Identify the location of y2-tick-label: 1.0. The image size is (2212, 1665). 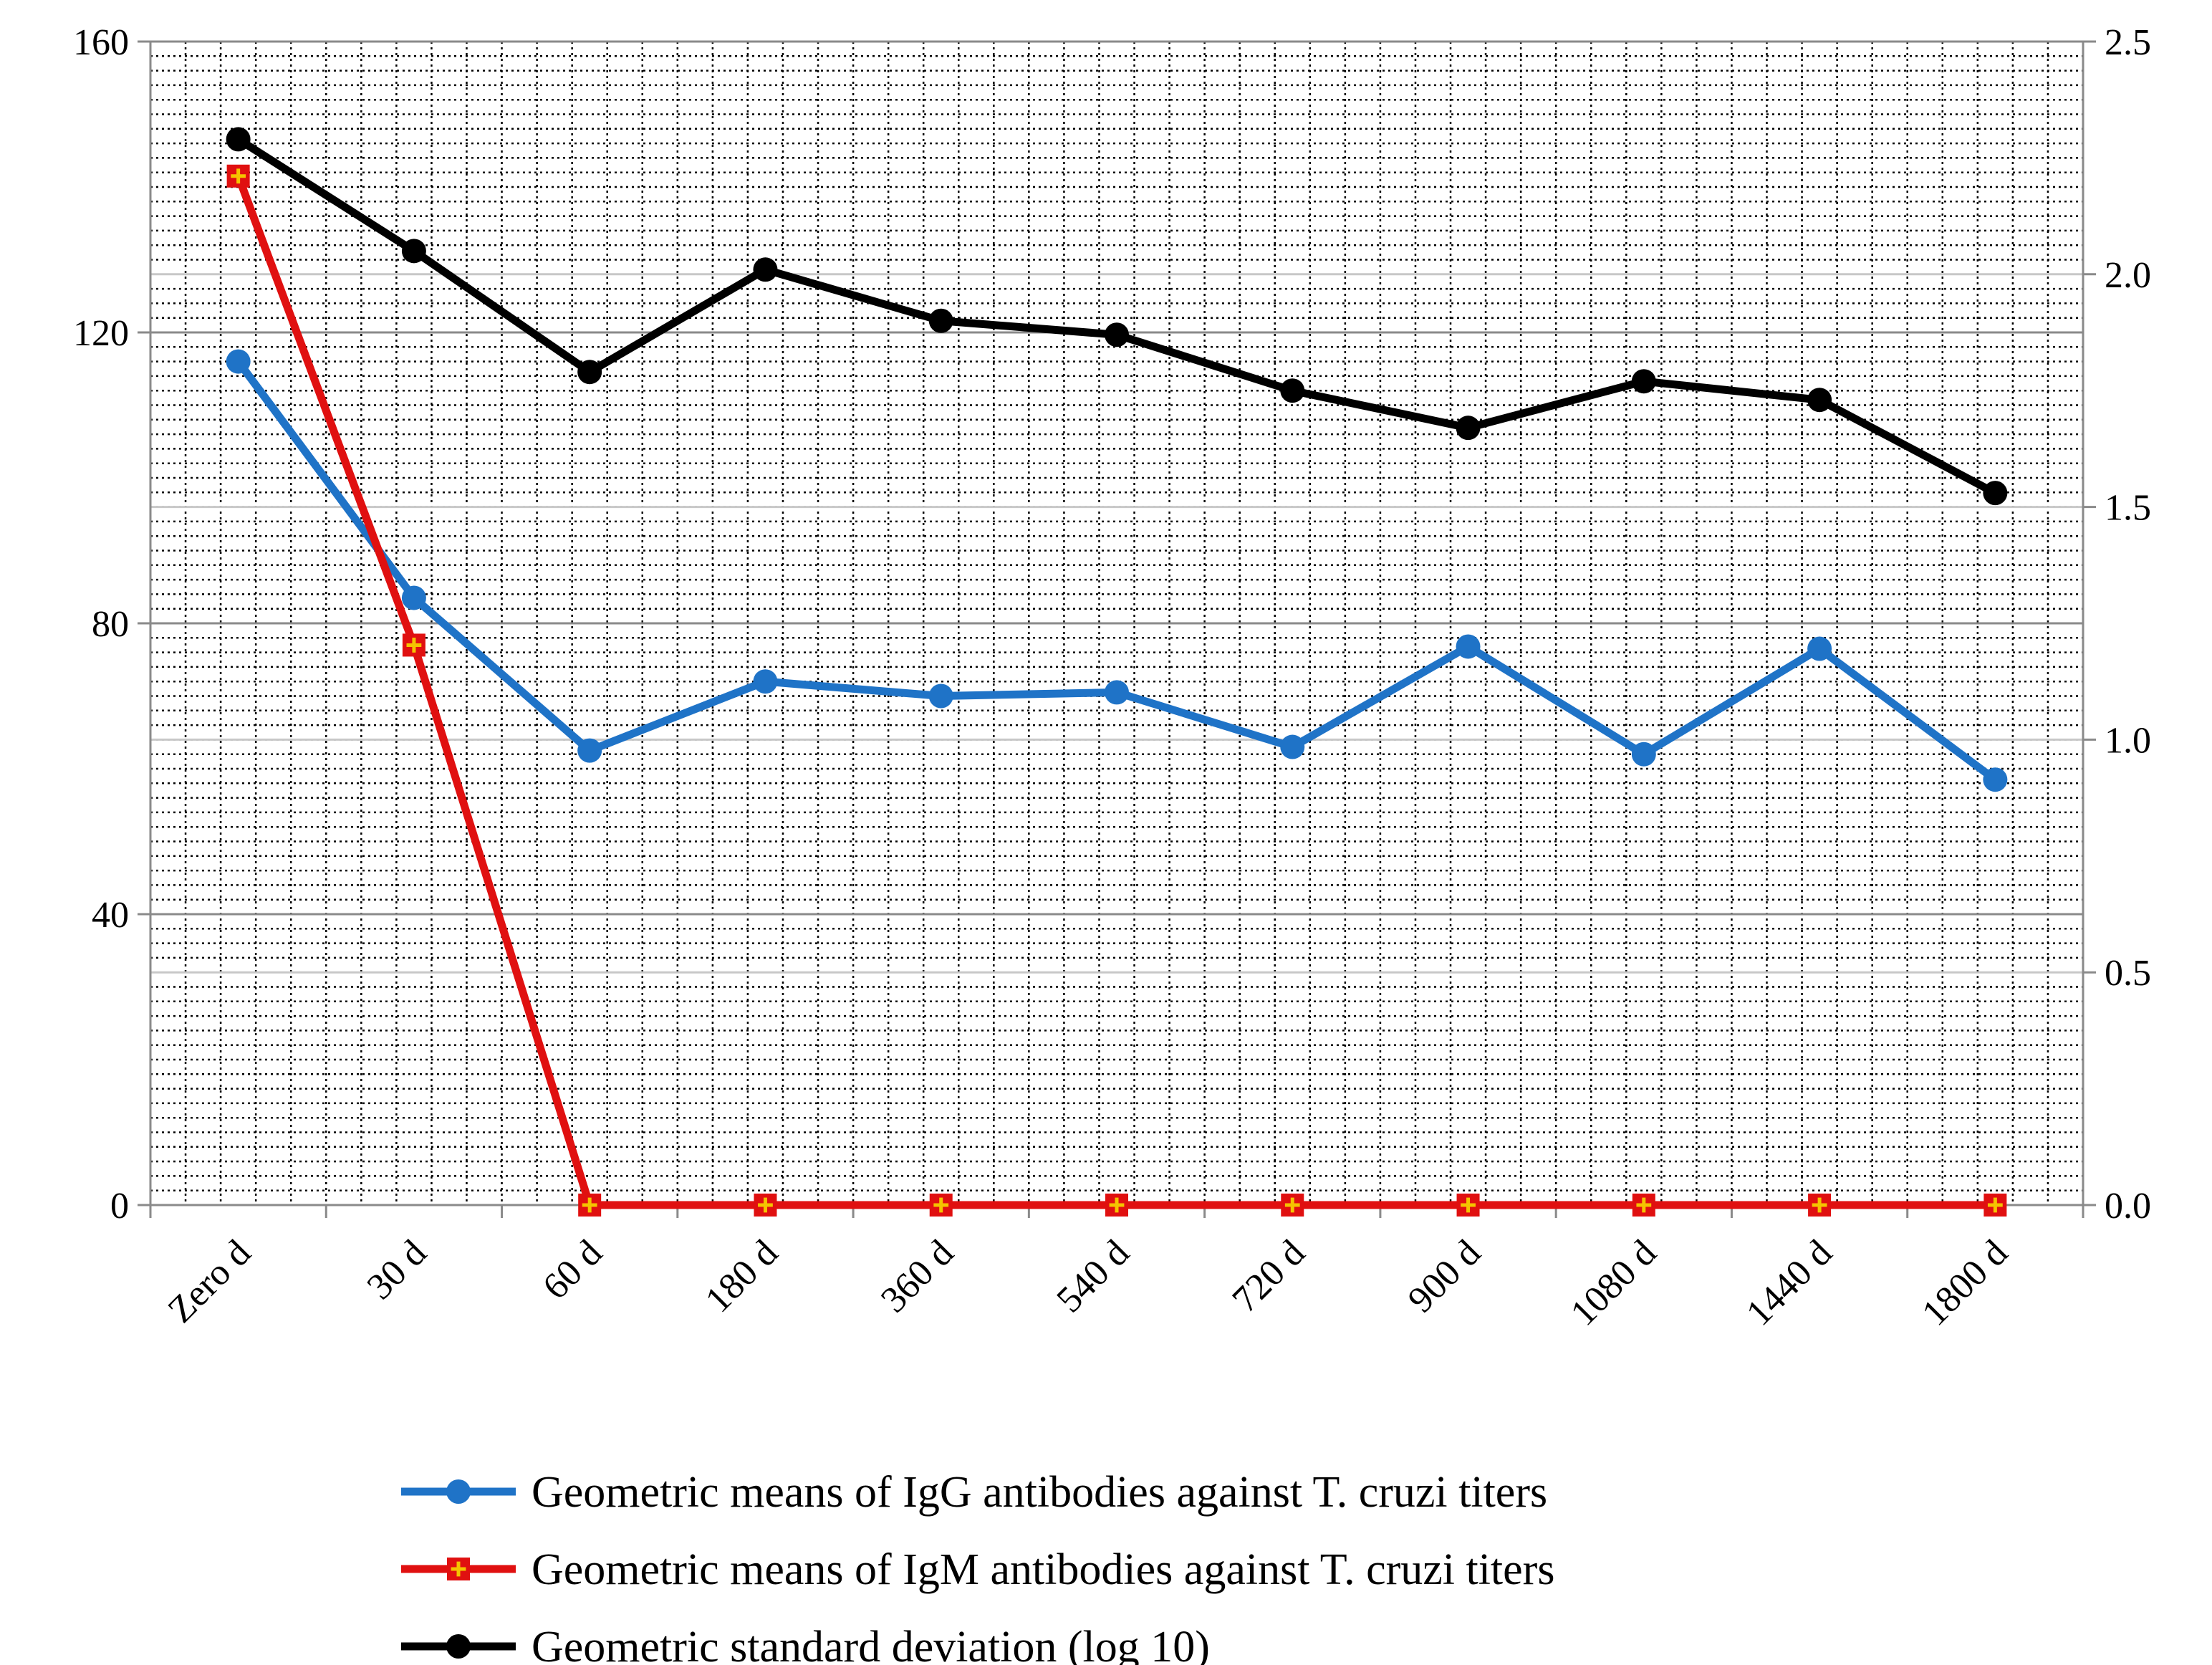
(2128, 741).